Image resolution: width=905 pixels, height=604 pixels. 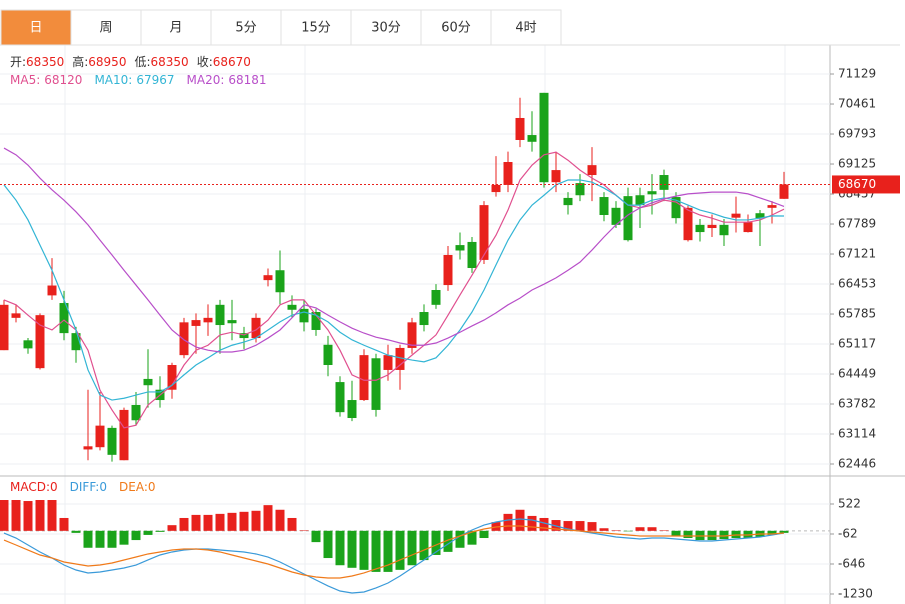 What do you see at coordinates (857, 344) in the screenshot?
I see `y-tick-label: 65117` at bounding box center [857, 344].